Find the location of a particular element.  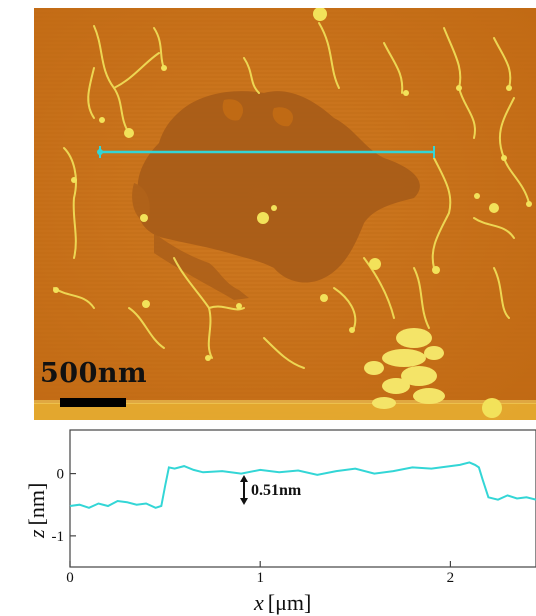

x-tick-label: 1 is located at coordinates (260, 578).